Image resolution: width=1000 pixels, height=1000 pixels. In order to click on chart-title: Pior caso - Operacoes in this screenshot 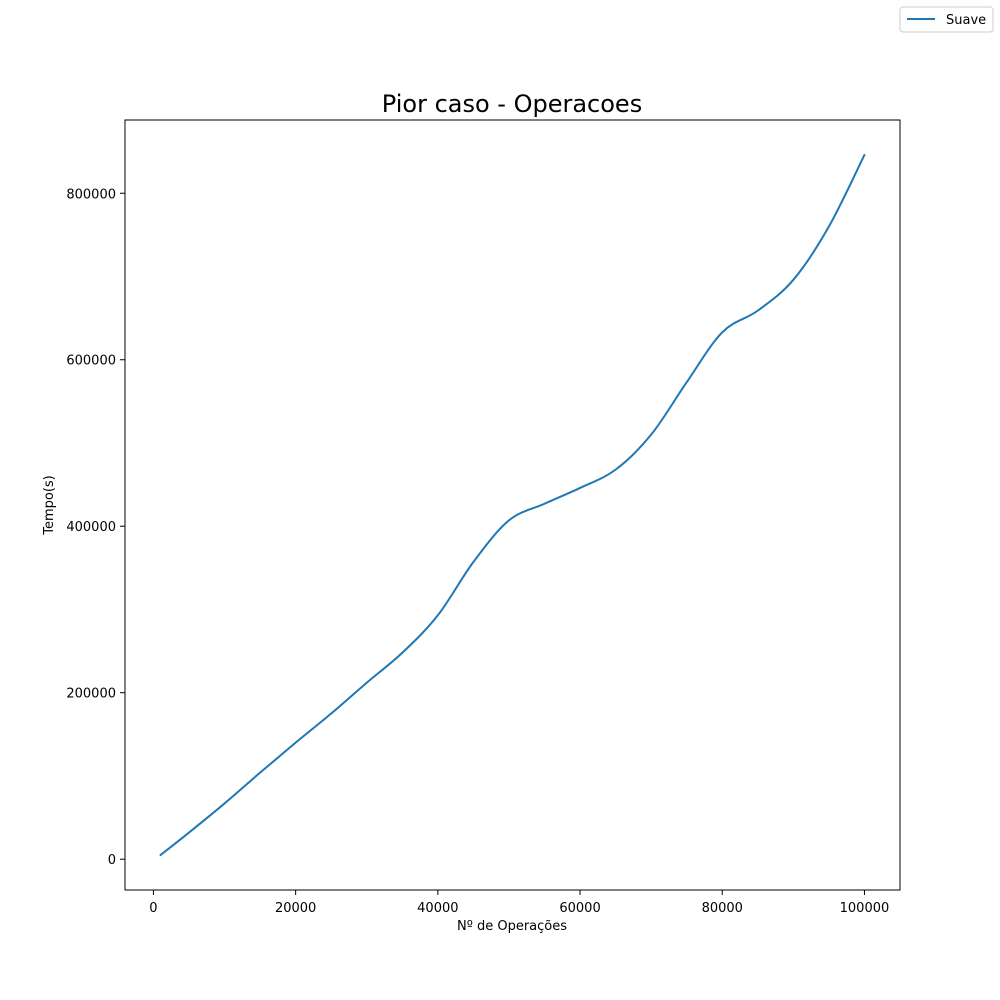, I will do `click(512, 104)`.